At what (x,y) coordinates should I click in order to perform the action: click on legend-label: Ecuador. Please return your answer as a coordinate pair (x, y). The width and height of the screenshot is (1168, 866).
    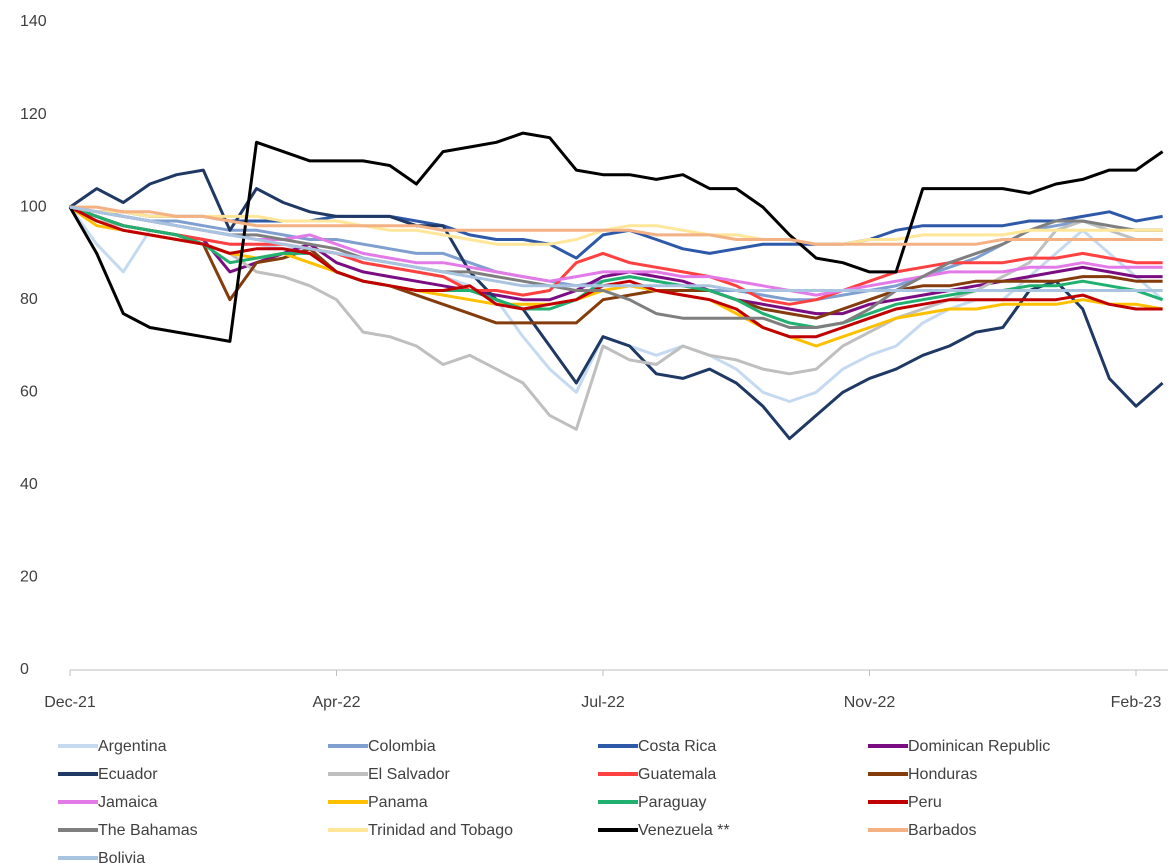
    Looking at the image, I should click on (128, 774).